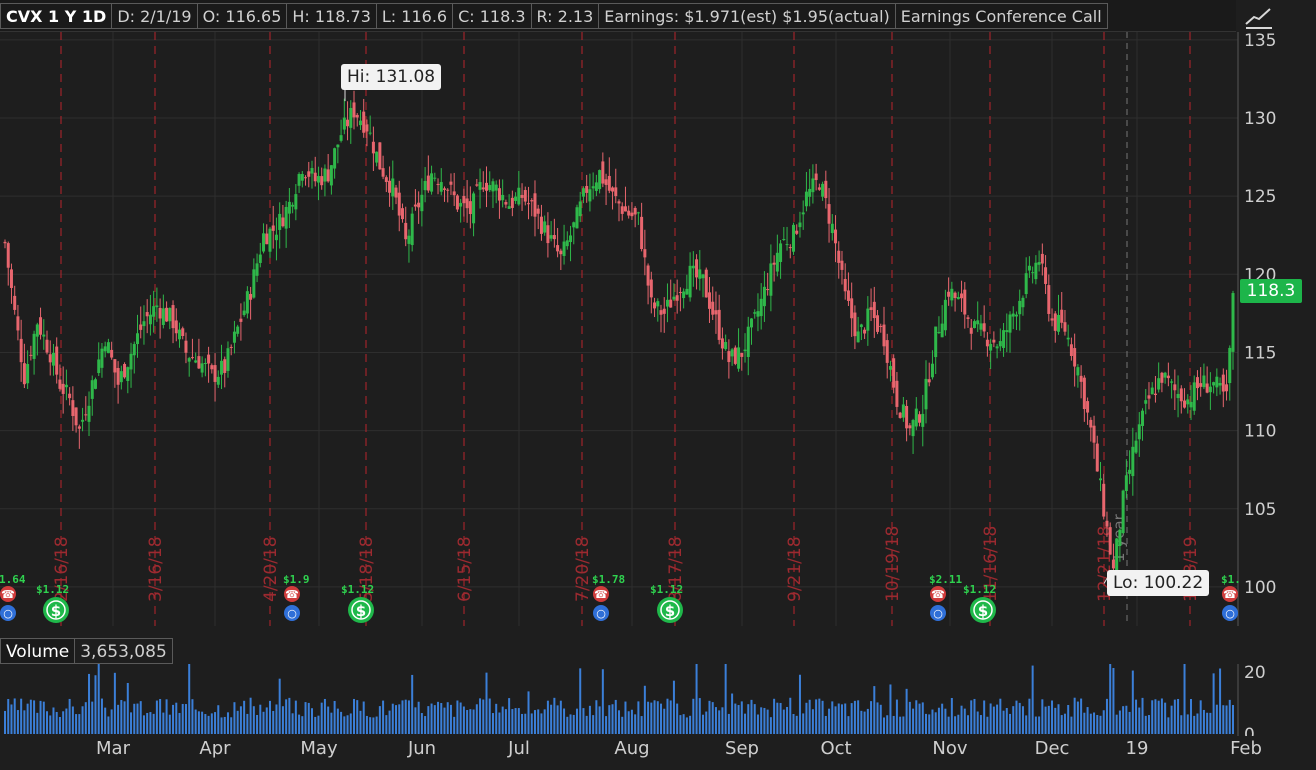 The height and width of the screenshot is (770, 1316). Describe the element at coordinates (8, 613) in the screenshot. I see `earnings-bulb-icon` at that location.